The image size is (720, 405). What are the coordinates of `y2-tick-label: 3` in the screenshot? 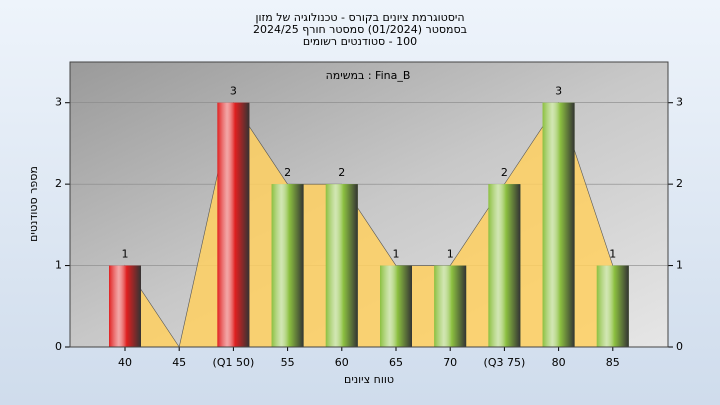 It's located at (679, 102).